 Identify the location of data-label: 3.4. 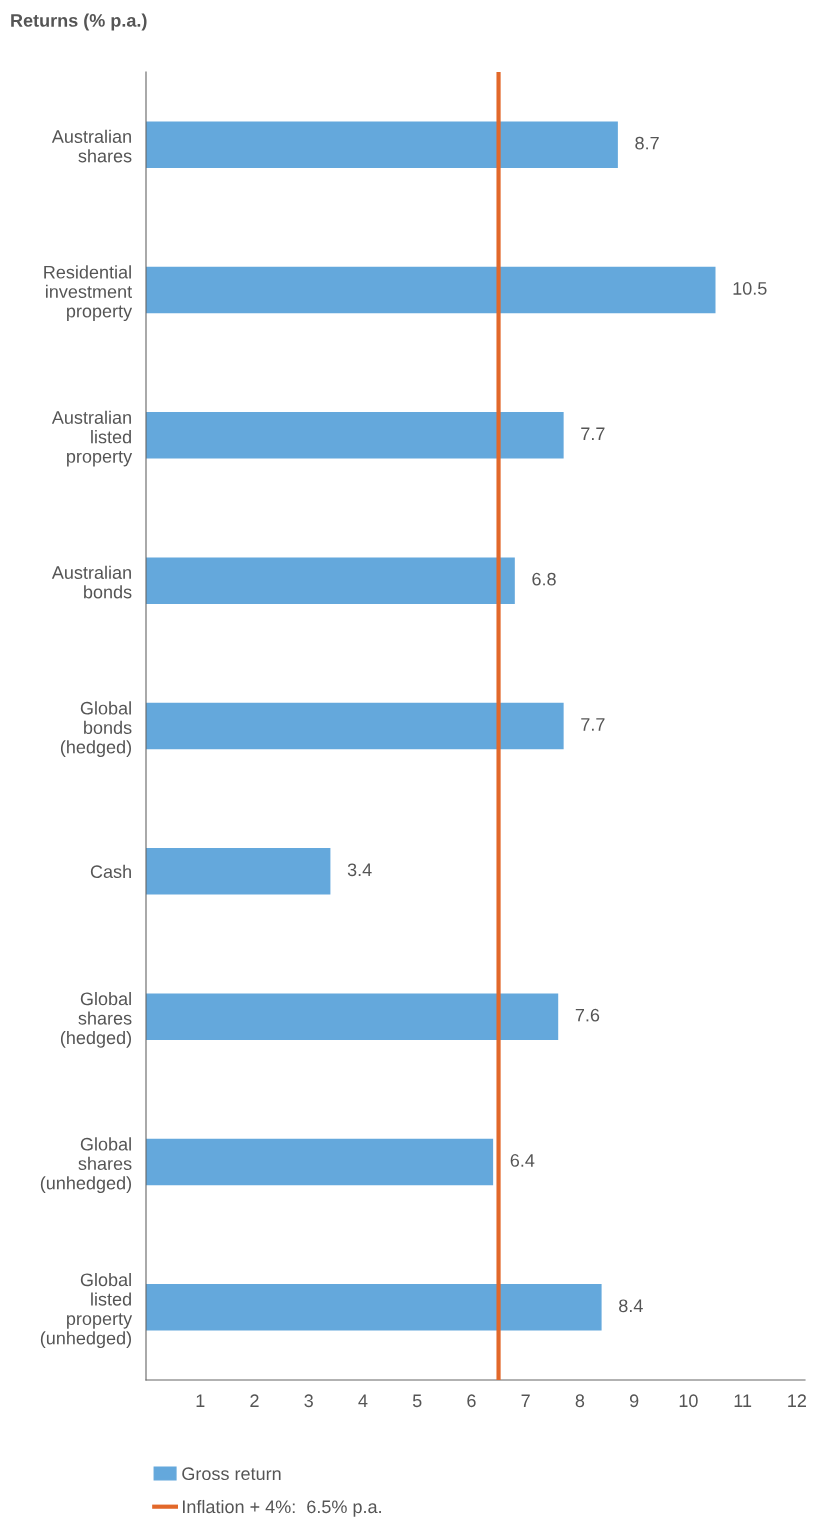
(359, 870).